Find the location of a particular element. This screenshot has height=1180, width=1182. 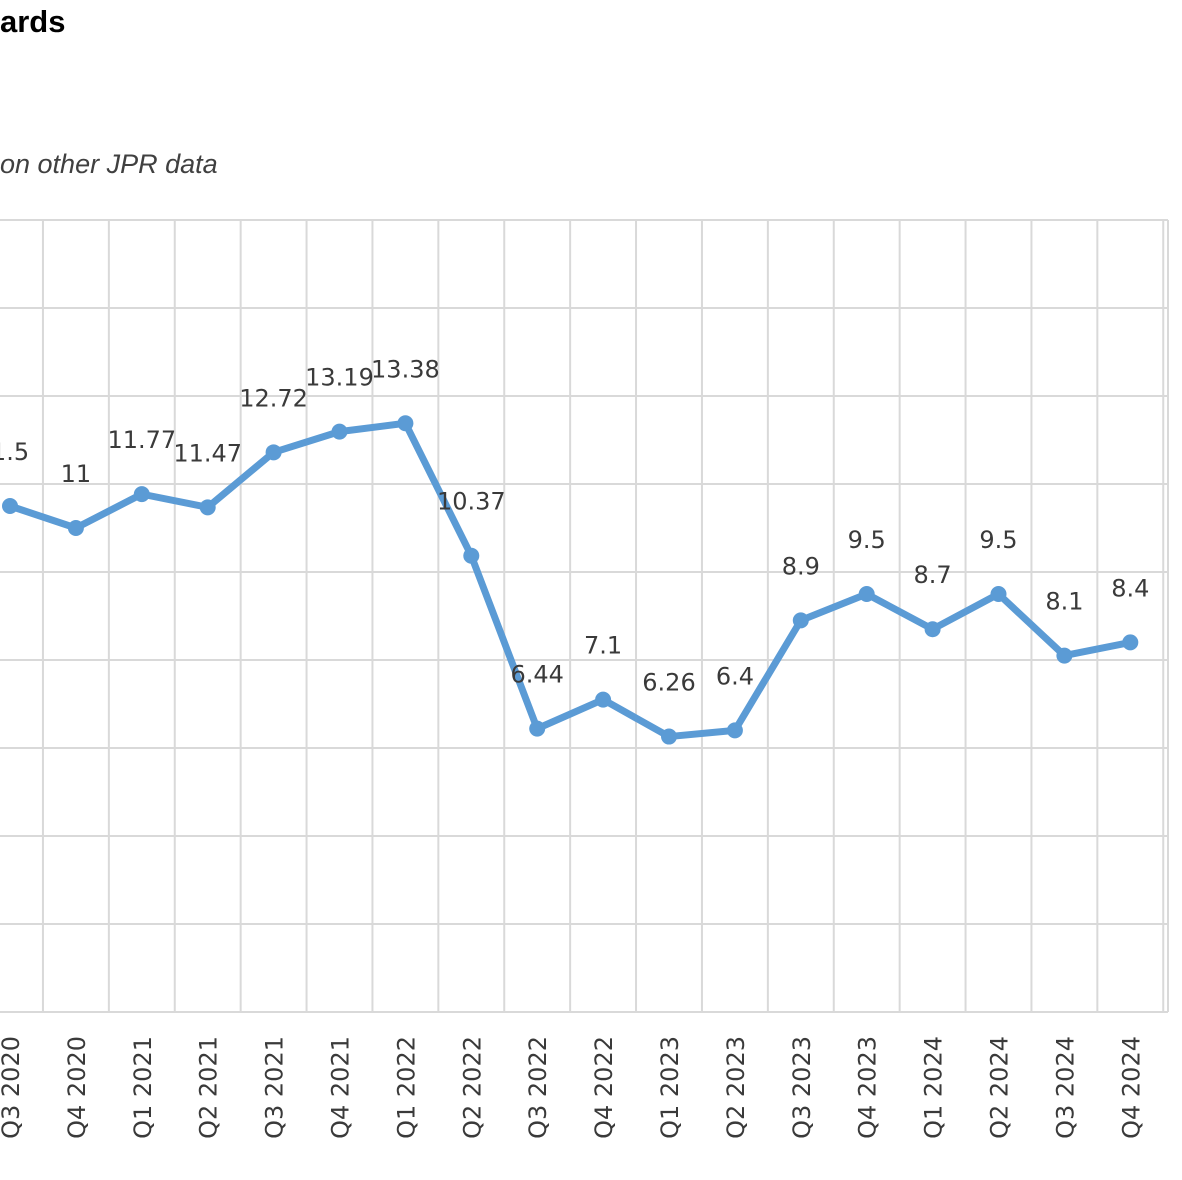

x-tick-label: Q1 2022 is located at coordinates (406, 1087).